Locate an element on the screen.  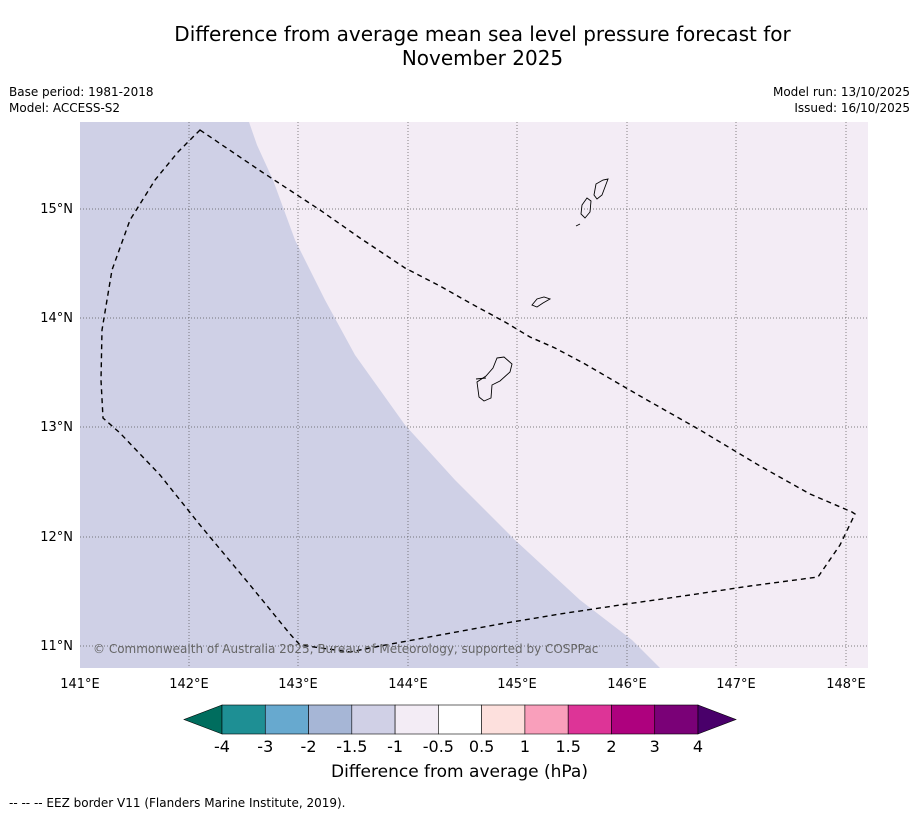
lon-label-147: 147°E is located at coordinates (736, 684).